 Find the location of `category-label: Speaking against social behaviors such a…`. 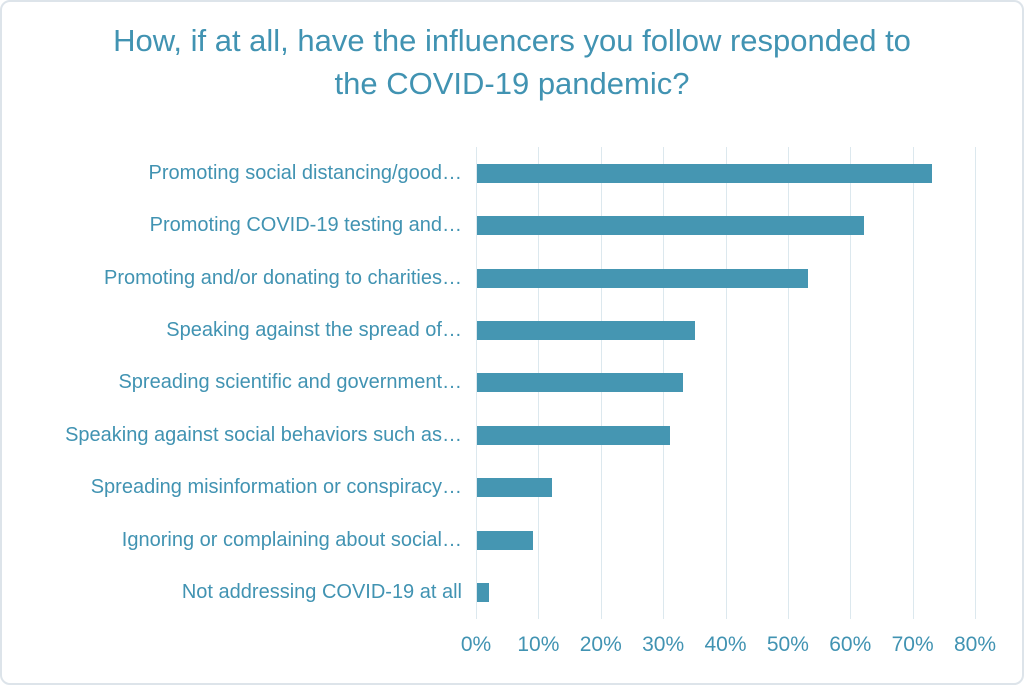

category-label: Speaking against social behaviors such a… is located at coordinates (263, 434).